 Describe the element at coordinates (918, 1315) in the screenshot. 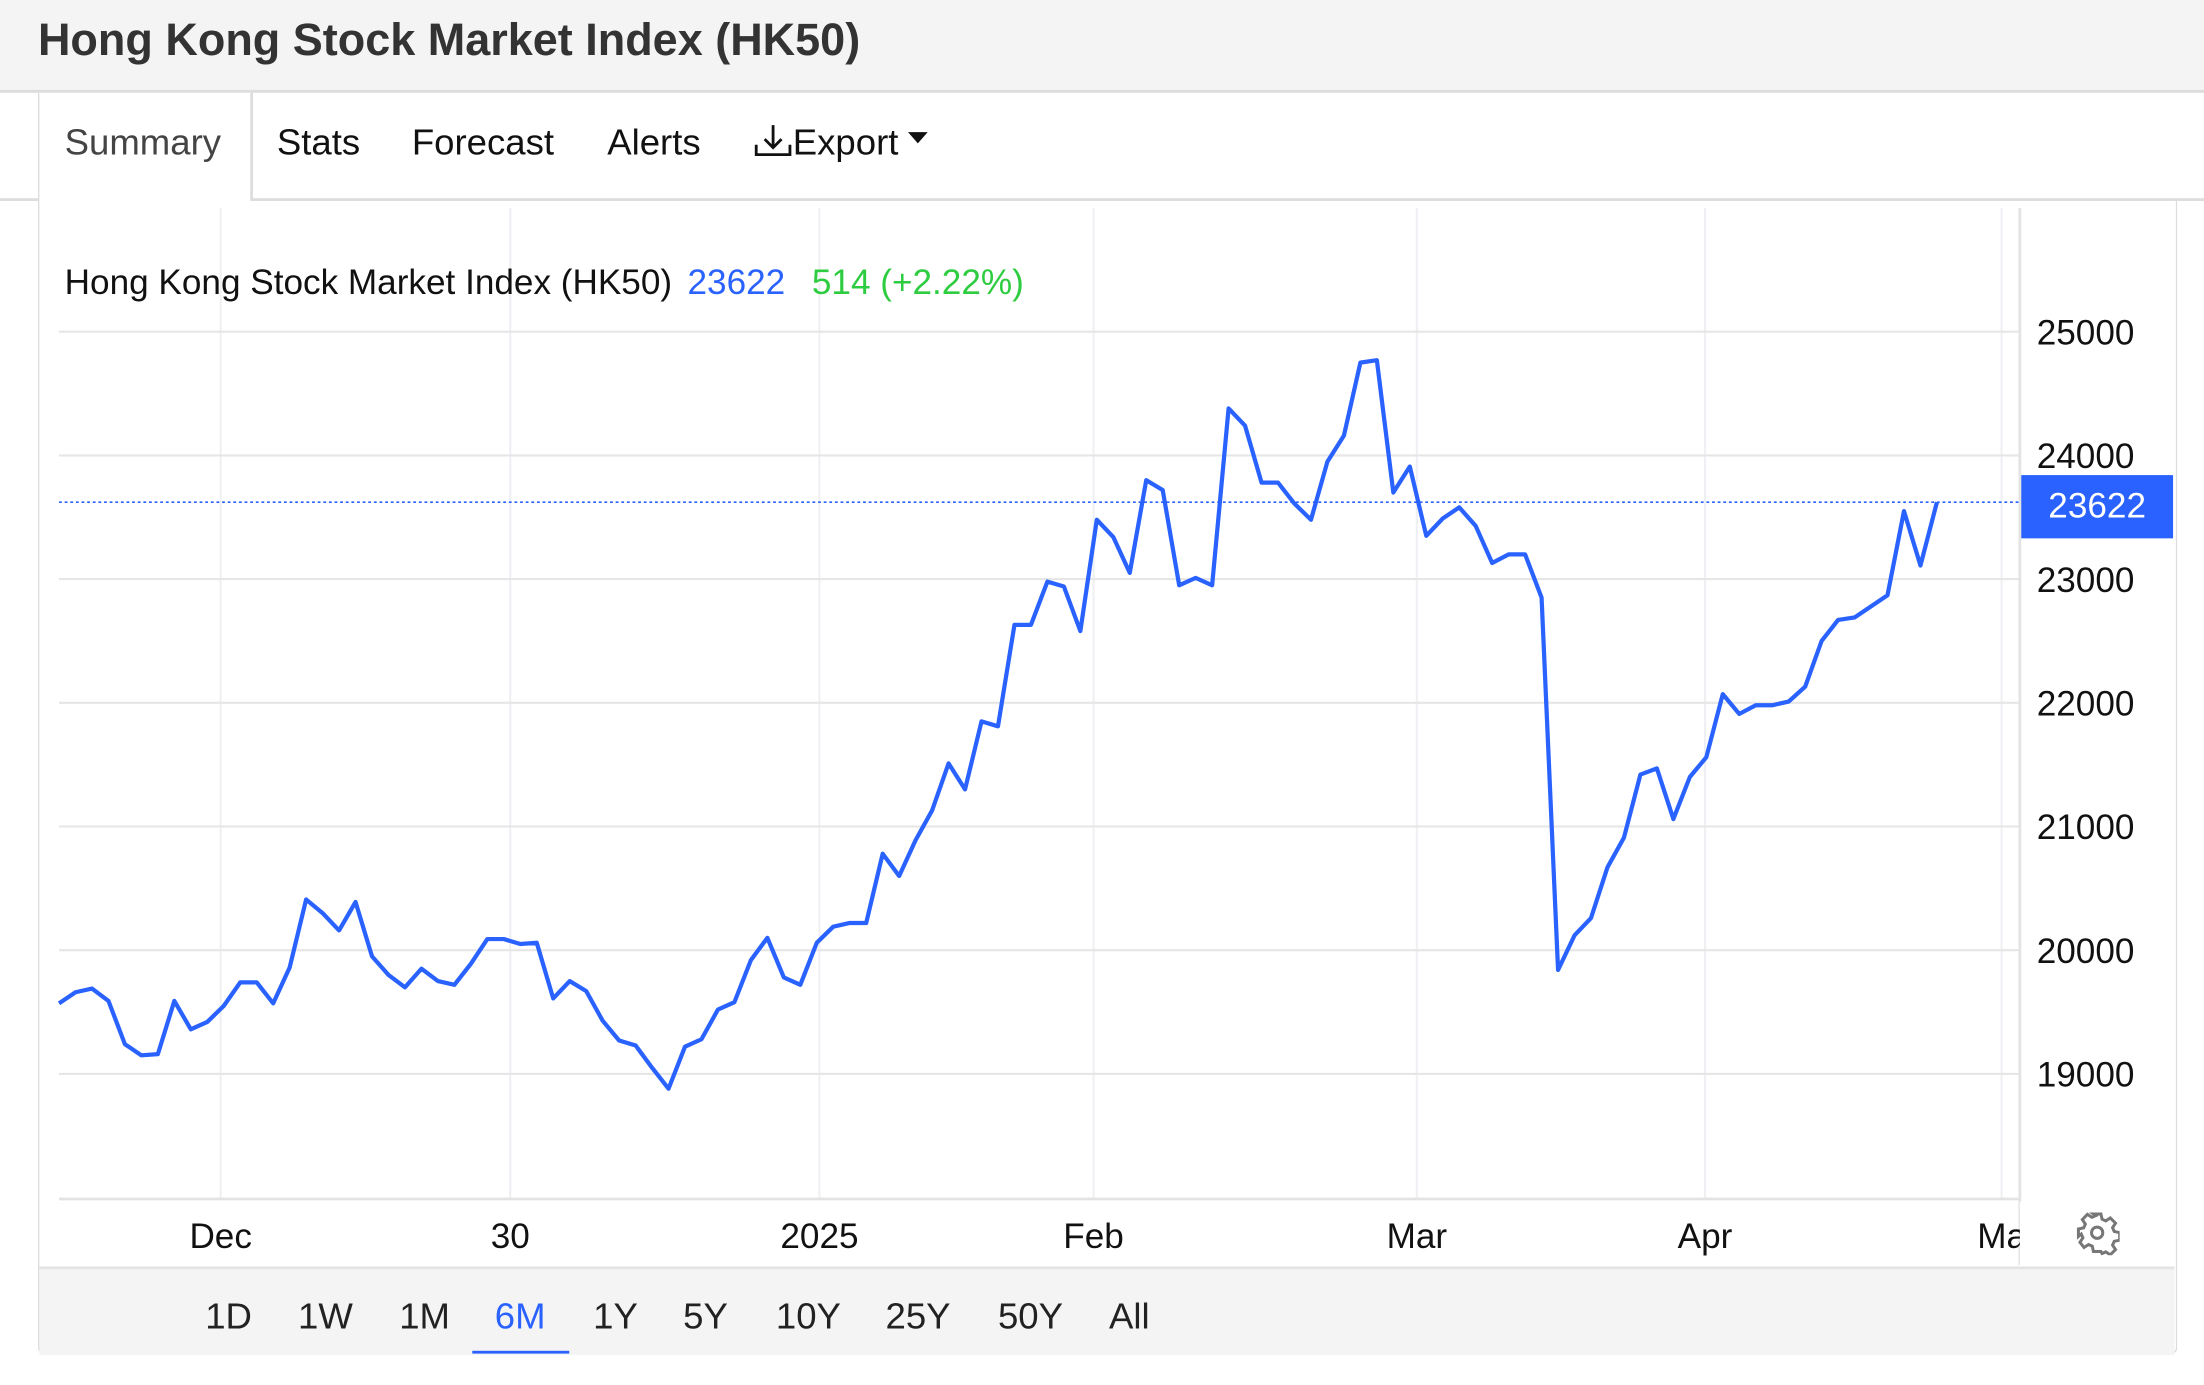

I see `range-25y: 25Y` at that location.